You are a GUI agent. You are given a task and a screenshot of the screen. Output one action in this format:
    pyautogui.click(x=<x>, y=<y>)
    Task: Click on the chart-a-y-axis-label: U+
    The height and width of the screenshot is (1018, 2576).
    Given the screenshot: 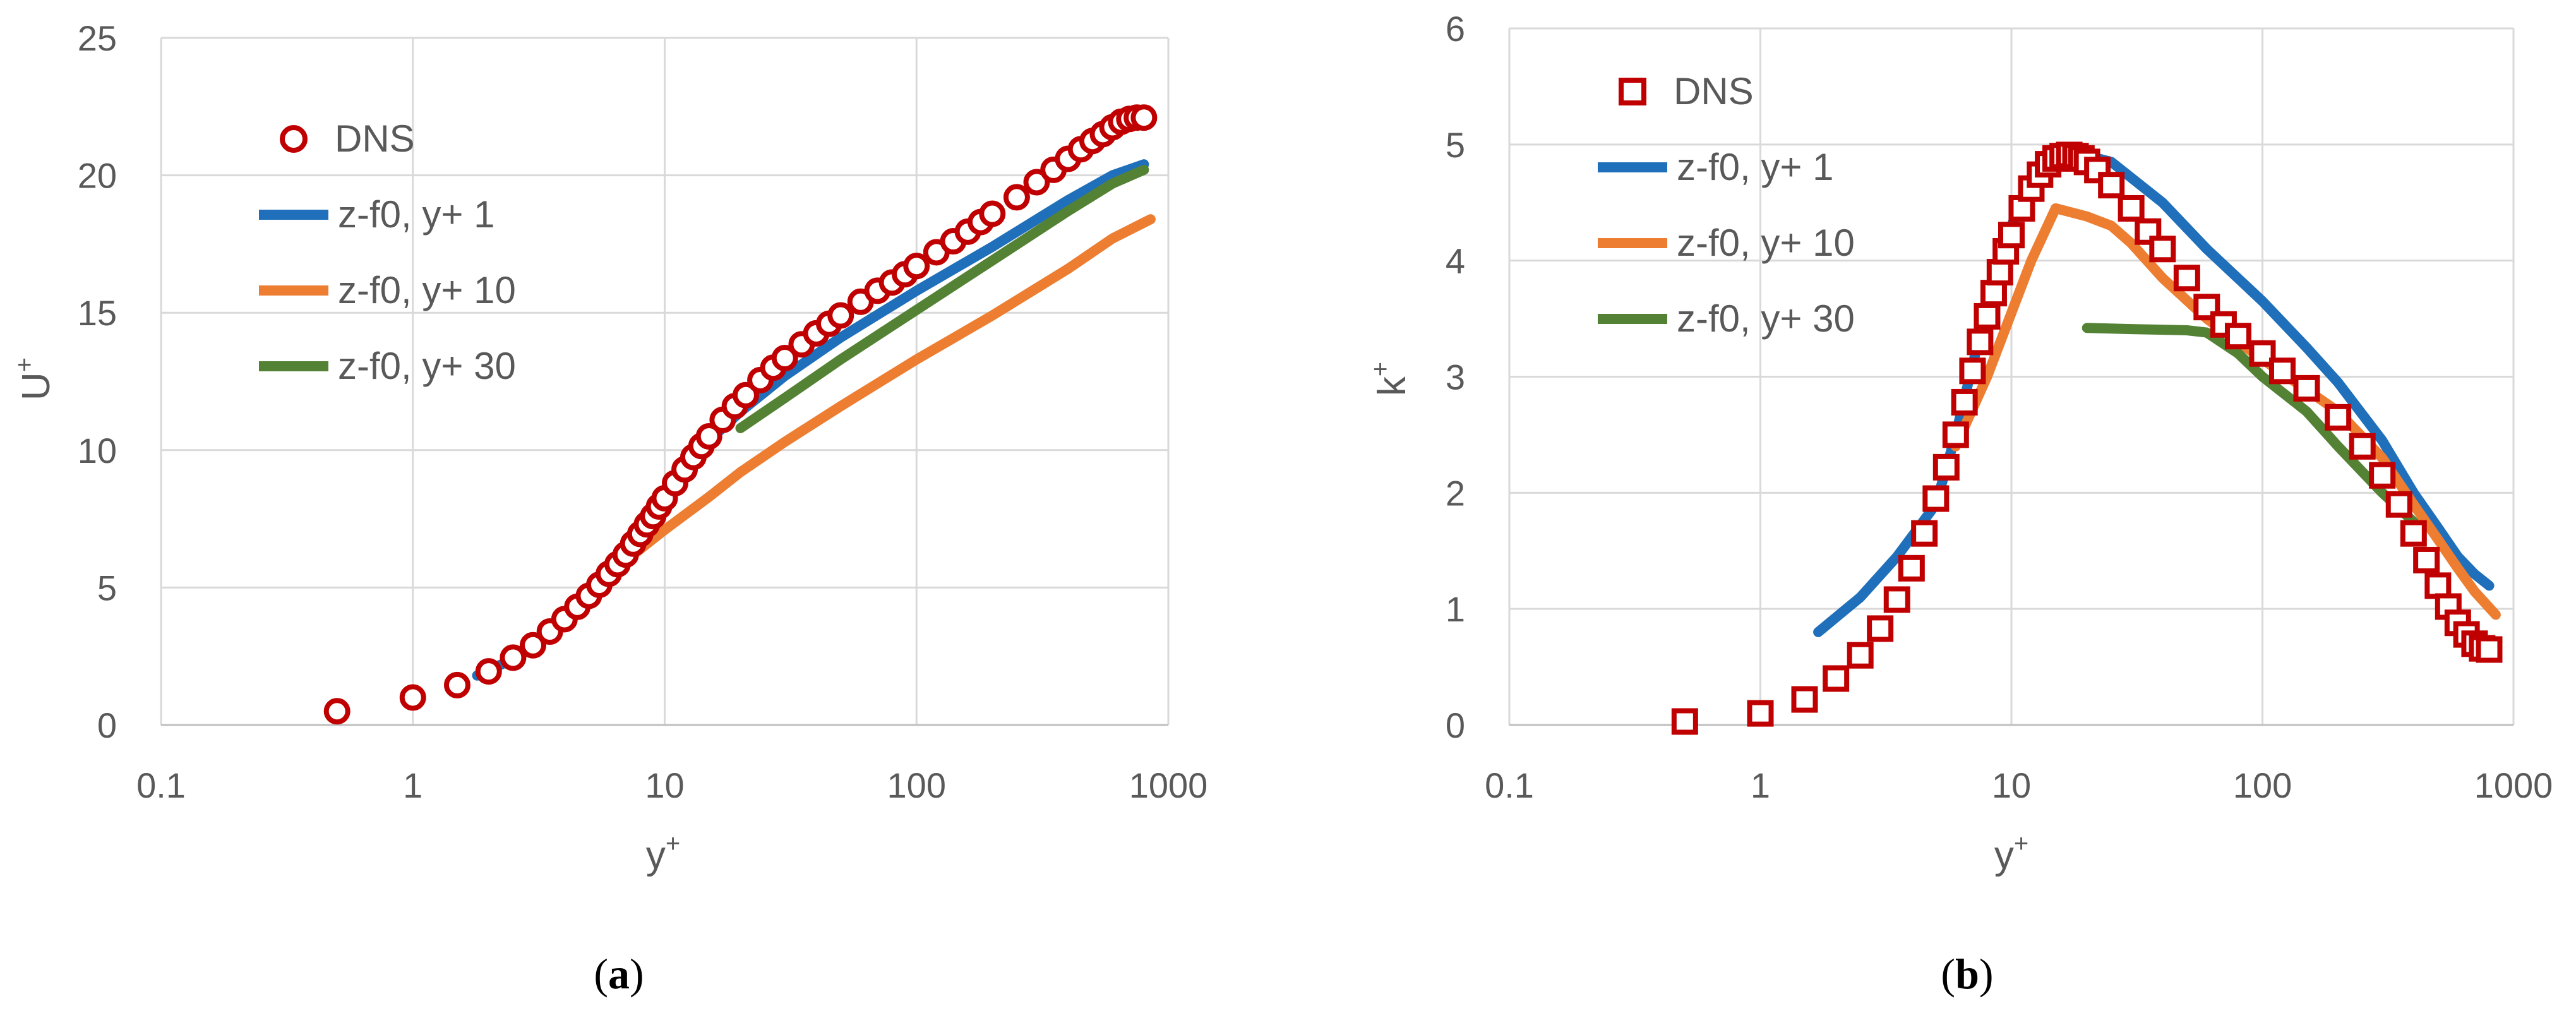 What is the action you would take?
    pyautogui.click(x=34, y=378)
    